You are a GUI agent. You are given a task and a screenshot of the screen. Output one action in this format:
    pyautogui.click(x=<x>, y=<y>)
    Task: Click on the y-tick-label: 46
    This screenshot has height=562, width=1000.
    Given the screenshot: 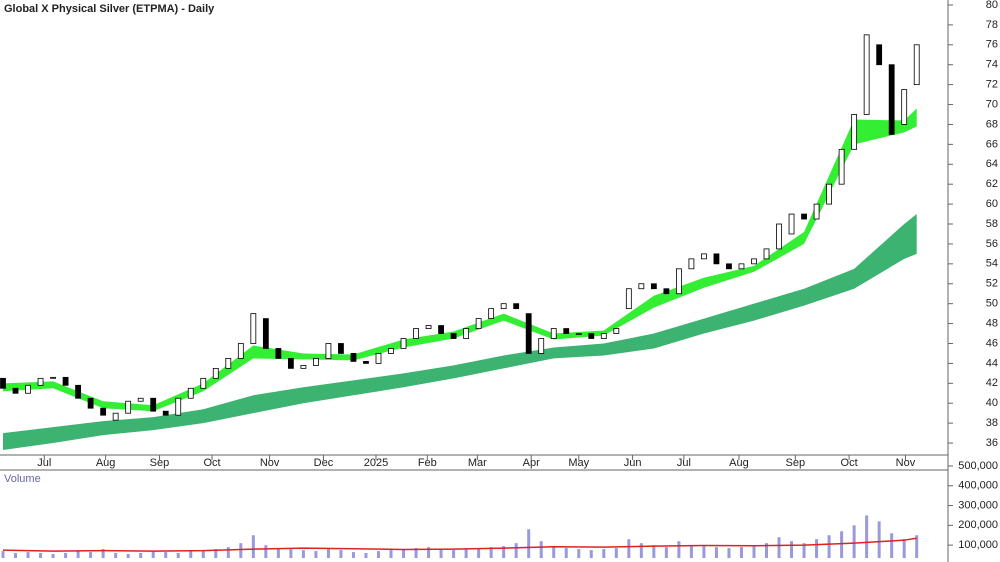 What is the action you would take?
    pyautogui.click(x=992, y=343)
    